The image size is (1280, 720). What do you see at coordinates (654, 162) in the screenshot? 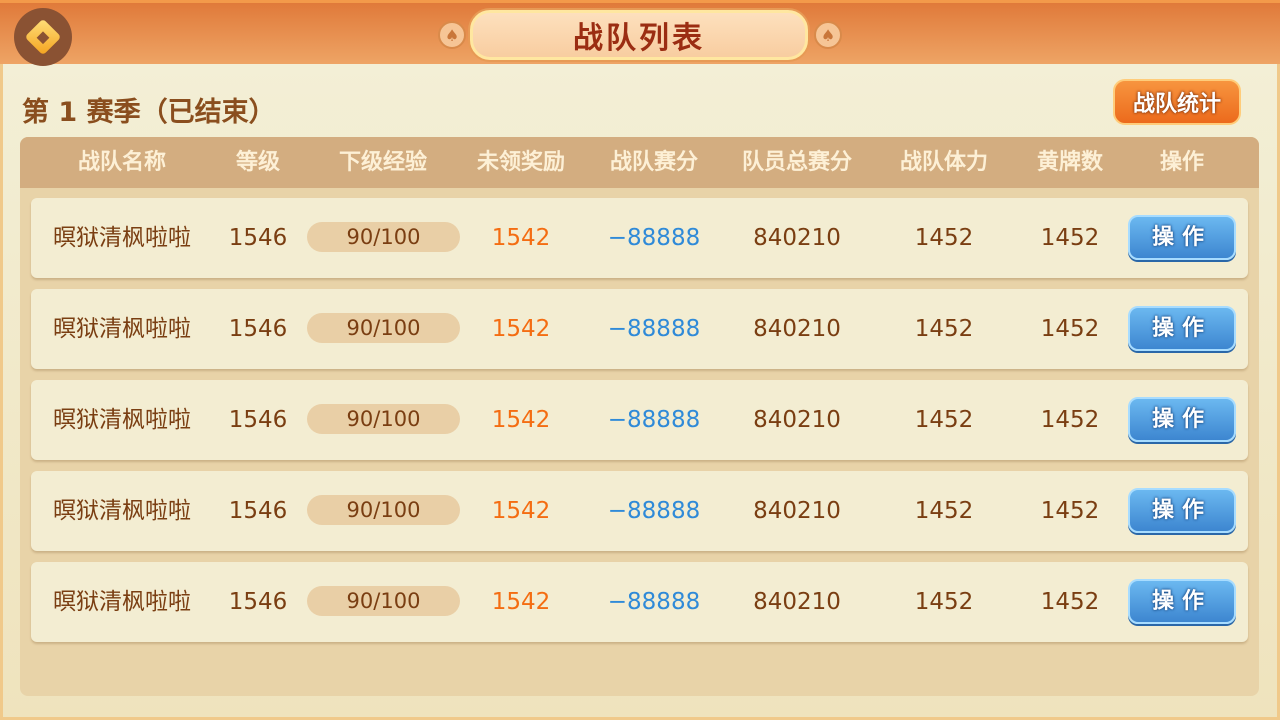
I see `column-header: 战队赛分` at bounding box center [654, 162].